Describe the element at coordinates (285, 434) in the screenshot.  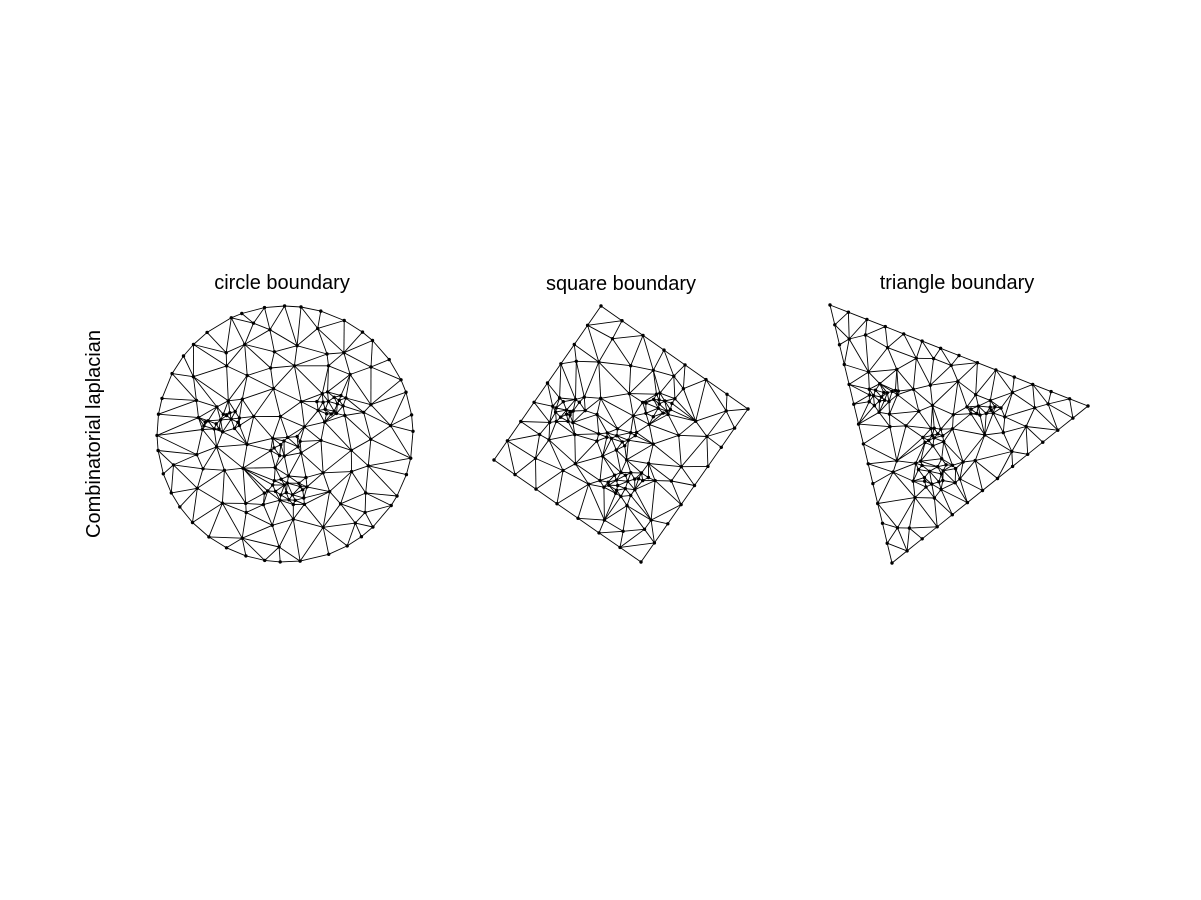
I see `mesh-circle-edges` at that location.